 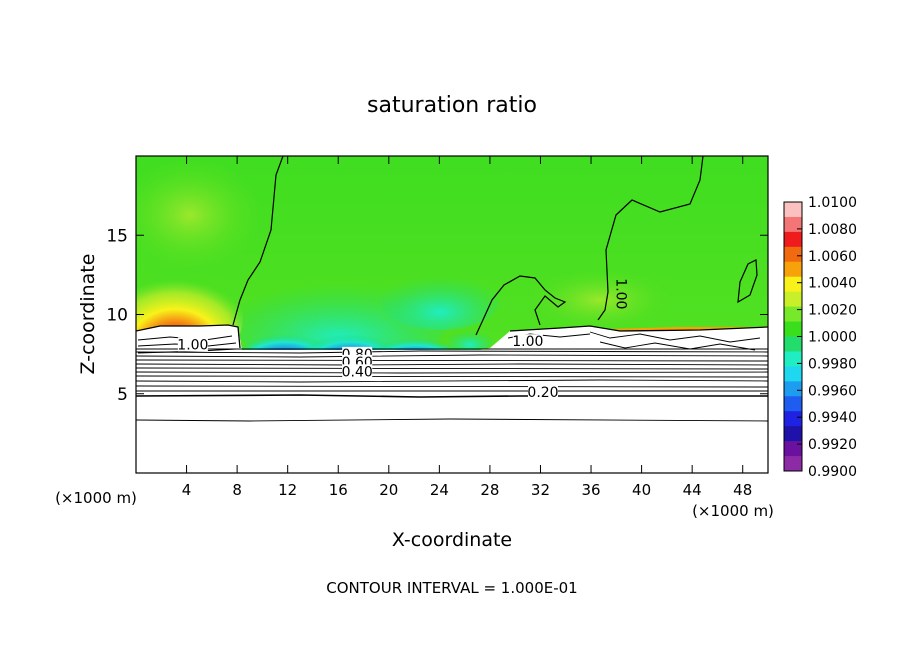 I want to click on colorbar-label: 1.0040, so click(x=832, y=284).